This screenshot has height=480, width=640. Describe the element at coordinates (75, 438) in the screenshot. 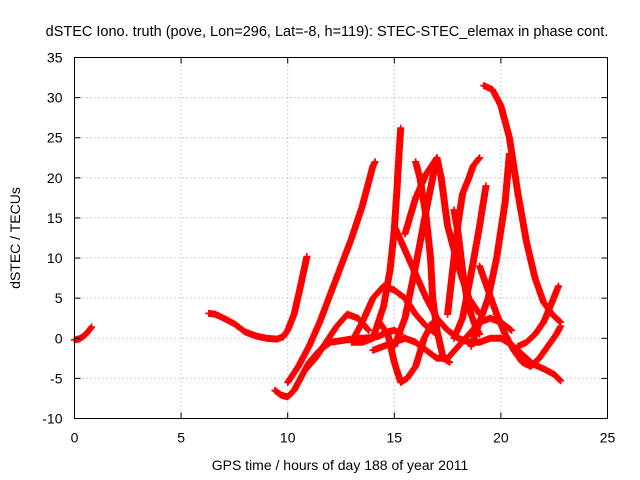

I see `x-tick-label: 0` at that location.